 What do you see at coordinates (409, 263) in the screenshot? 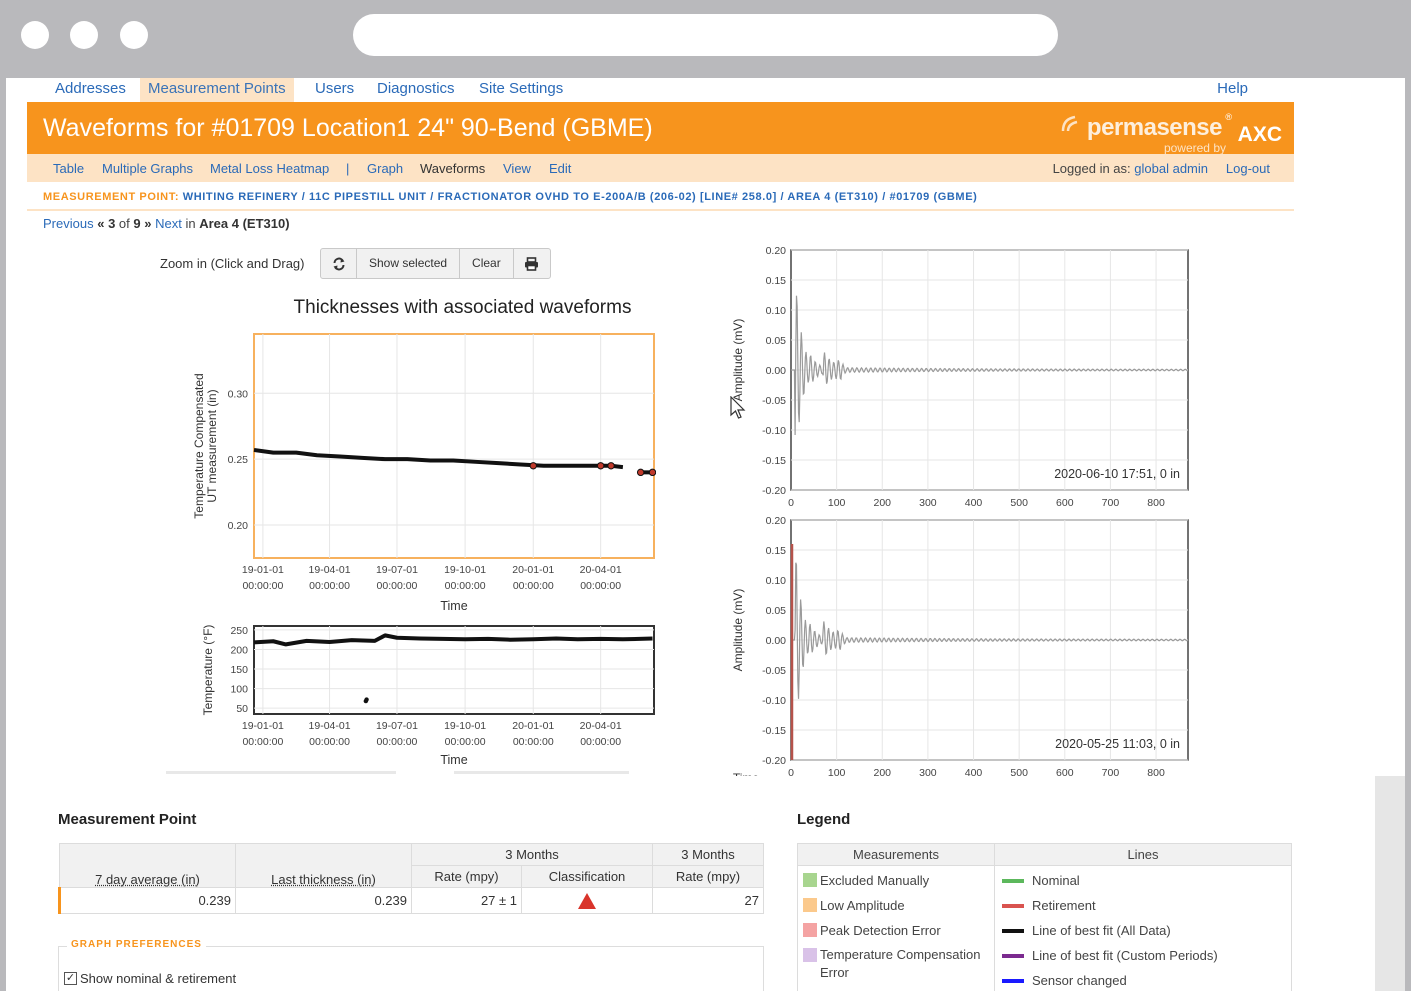
I see `show-selected-button: Show selected` at bounding box center [409, 263].